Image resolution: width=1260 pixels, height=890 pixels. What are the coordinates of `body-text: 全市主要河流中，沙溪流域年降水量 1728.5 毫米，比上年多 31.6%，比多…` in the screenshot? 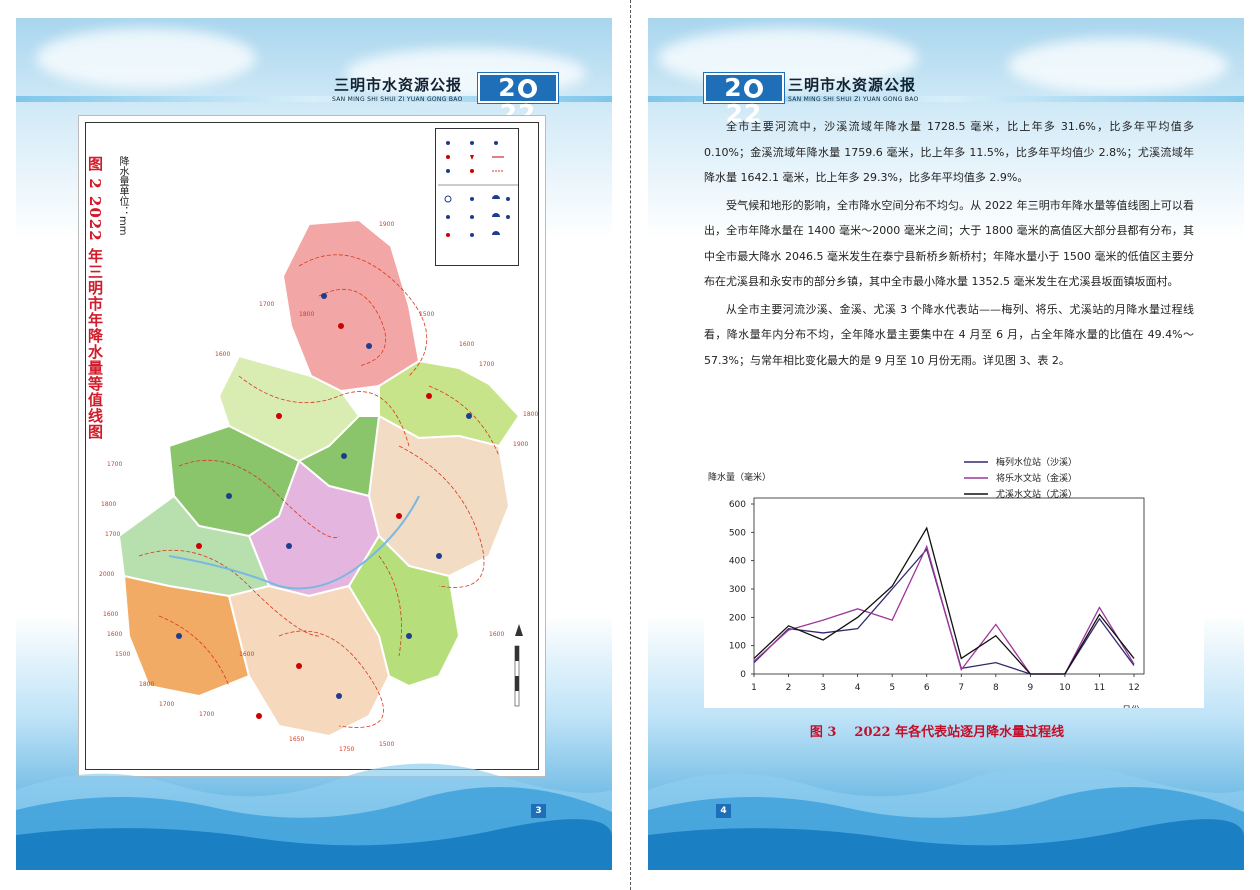 It's located at (949, 244).